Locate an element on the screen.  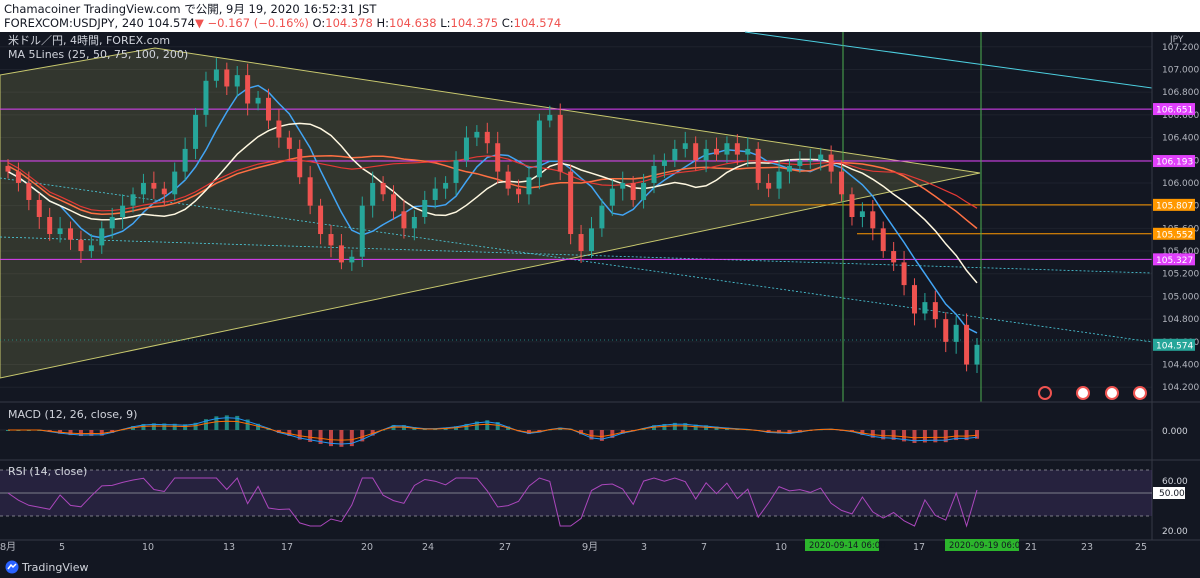
date-marker-2: 2020-09-19 06:00 is located at coordinates (987, 546).